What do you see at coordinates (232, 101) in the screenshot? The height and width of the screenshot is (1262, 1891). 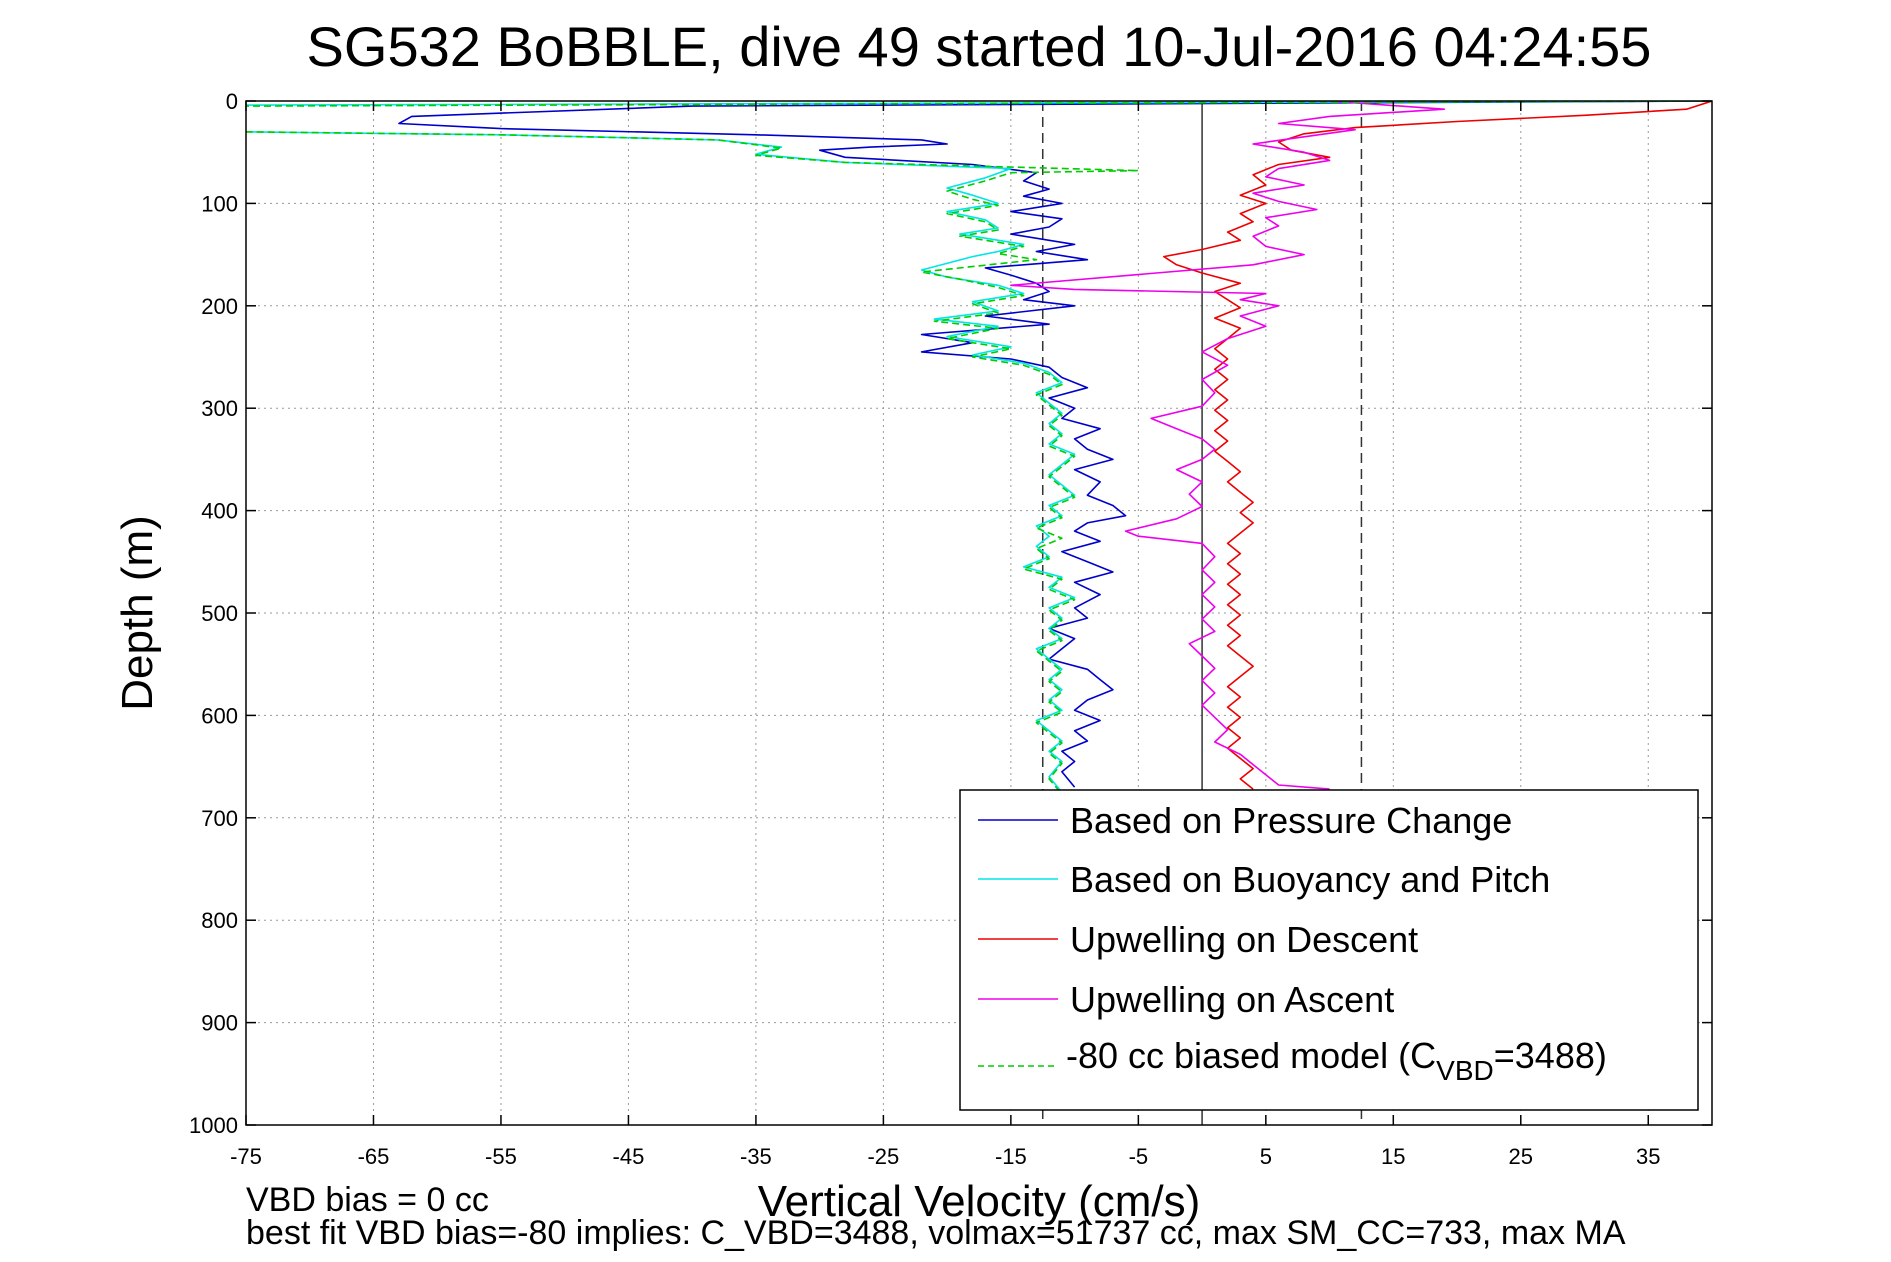 I see `y-tick-label: 0` at bounding box center [232, 101].